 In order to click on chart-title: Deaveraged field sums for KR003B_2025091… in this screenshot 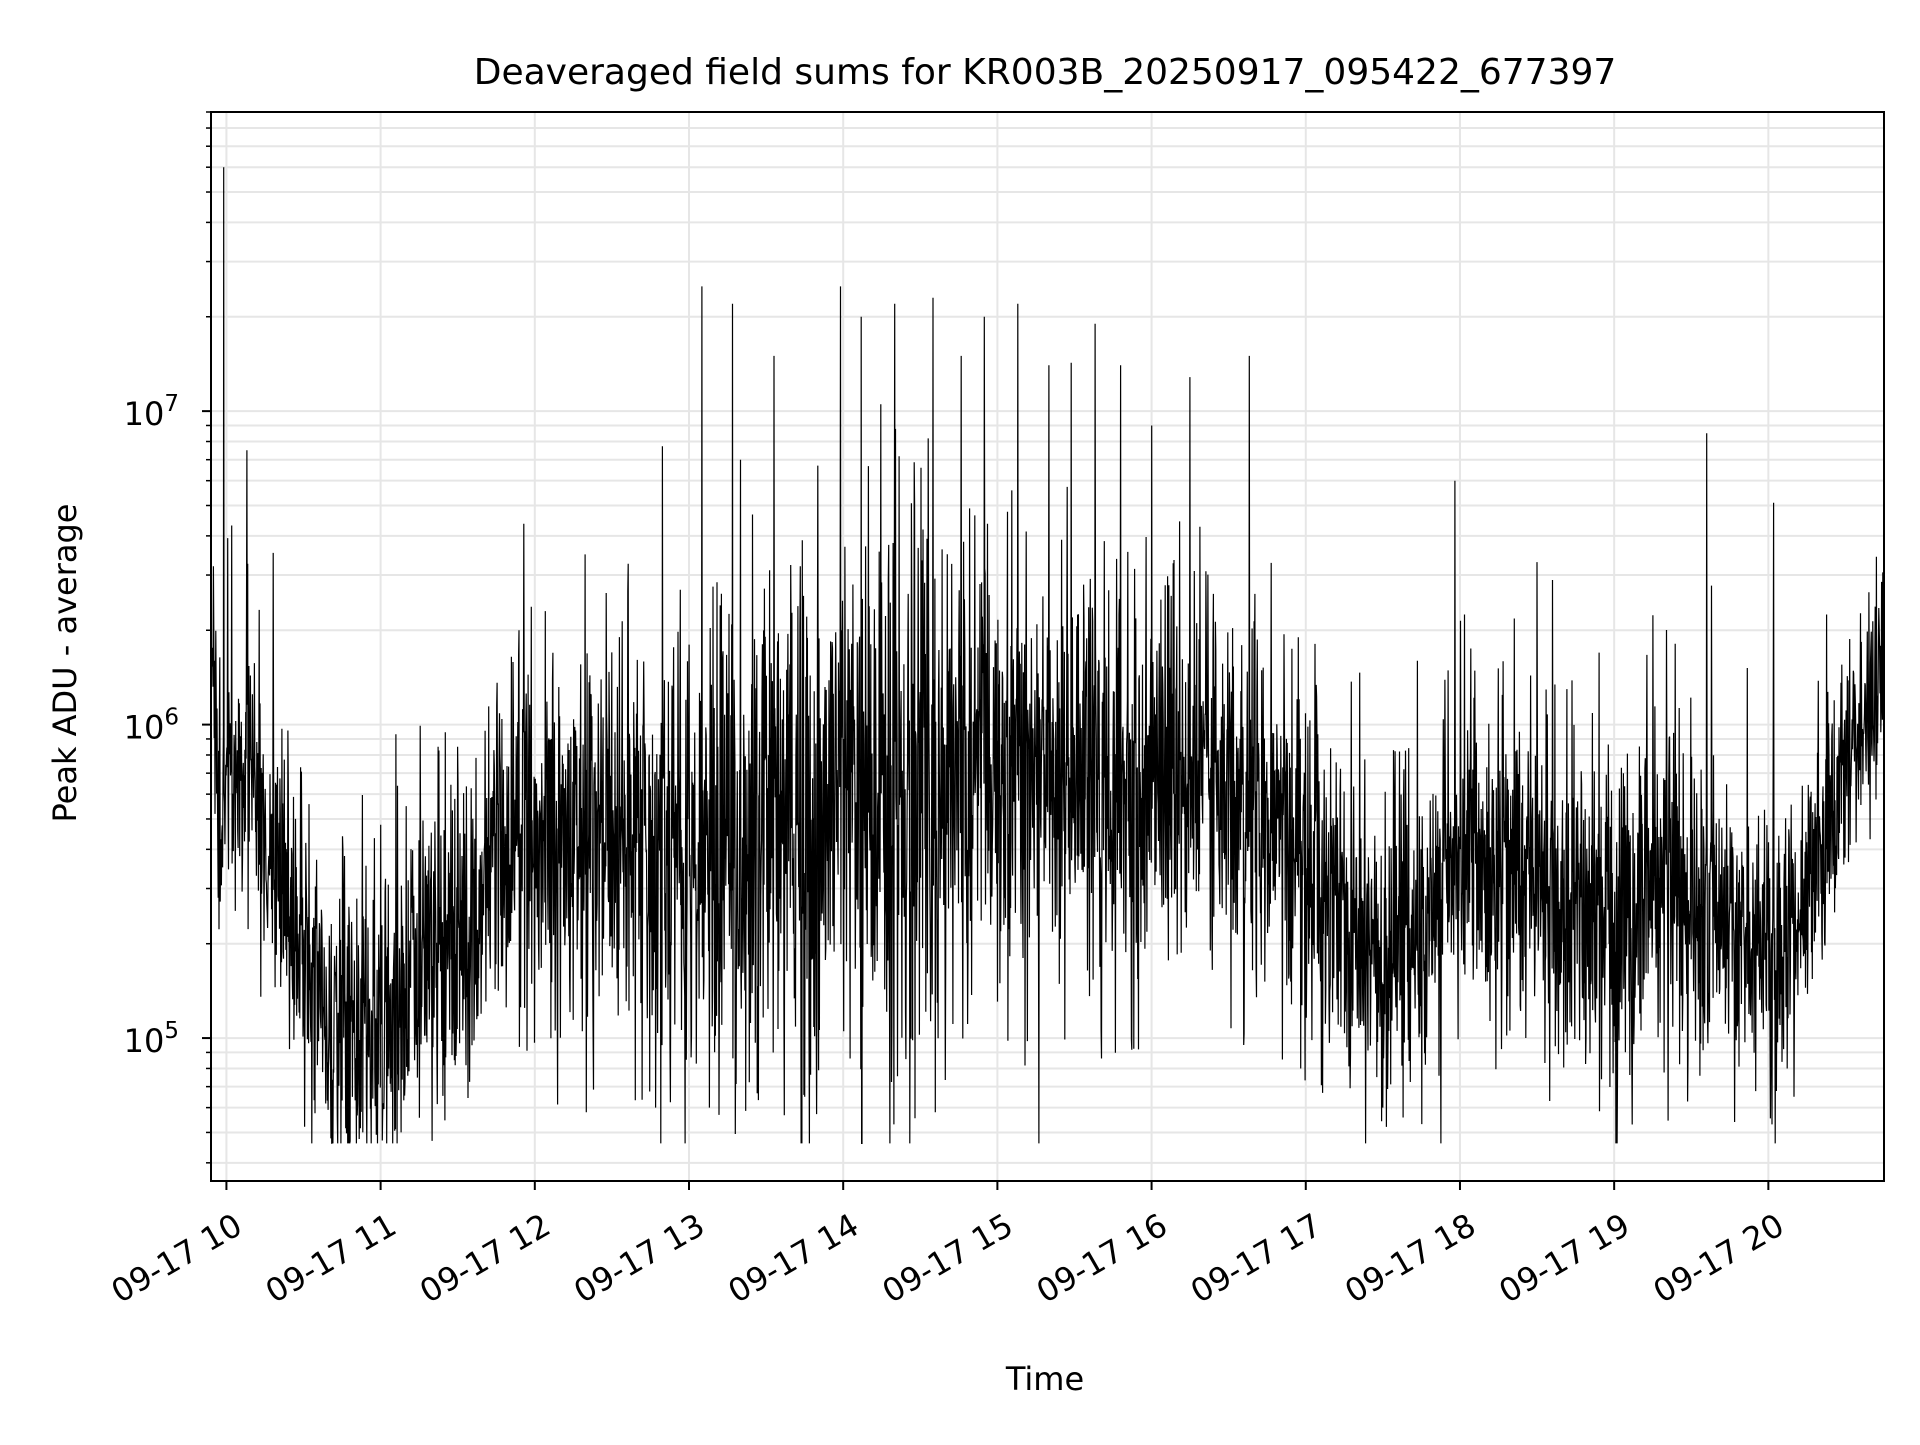, I will do `click(1045, 72)`.